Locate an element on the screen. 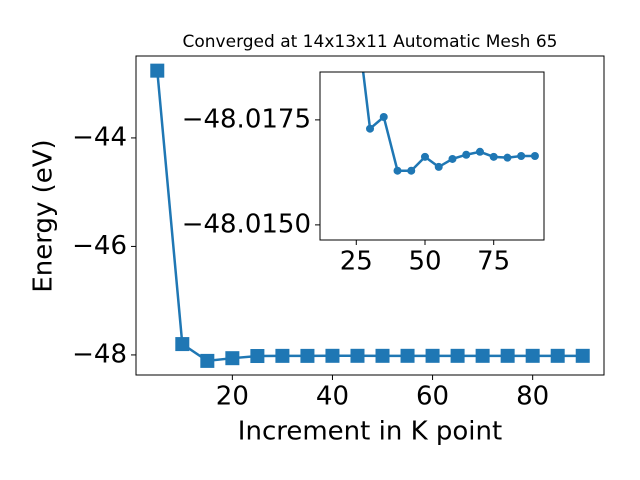  y-tick-label: −44 is located at coordinates (99, 137).